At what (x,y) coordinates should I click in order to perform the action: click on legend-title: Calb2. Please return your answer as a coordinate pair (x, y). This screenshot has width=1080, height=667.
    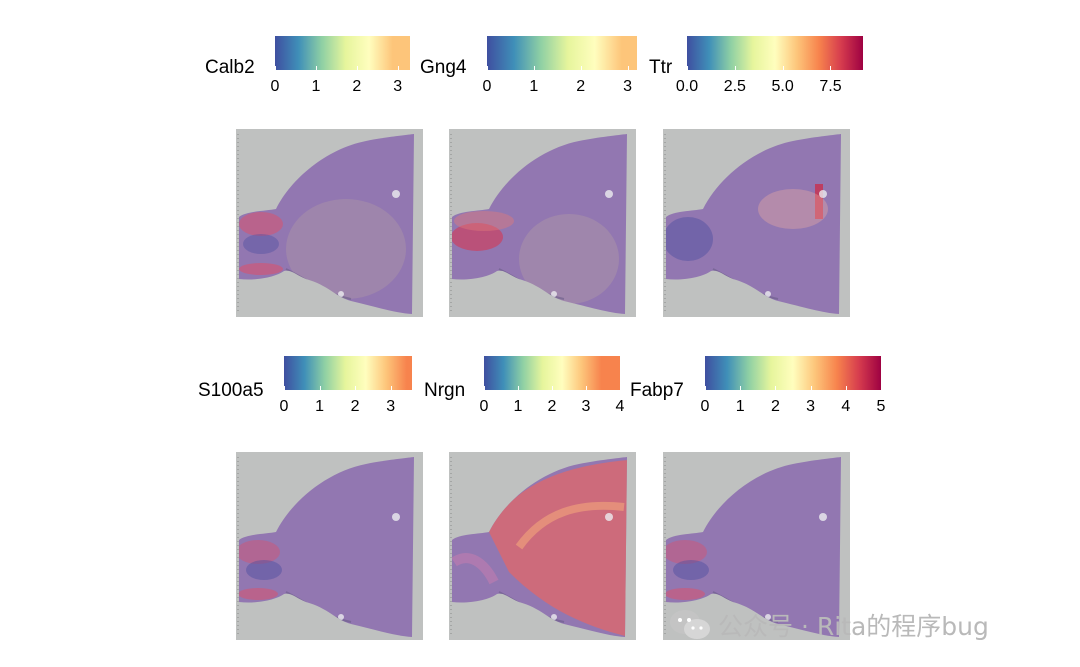
    Looking at the image, I should click on (230, 67).